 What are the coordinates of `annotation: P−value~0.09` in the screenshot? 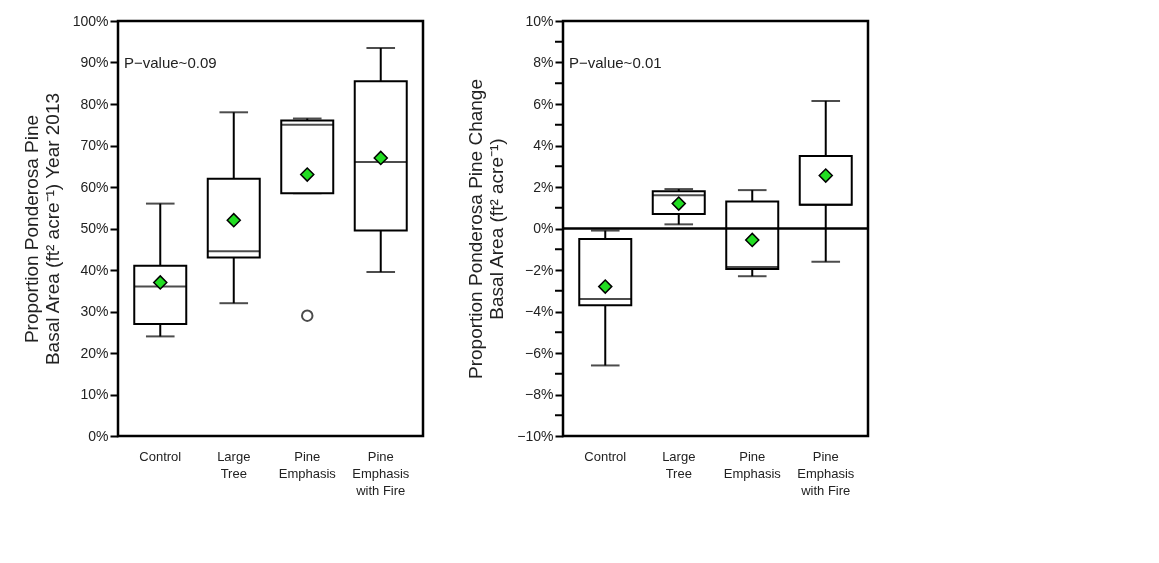 It's located at (170, 62).